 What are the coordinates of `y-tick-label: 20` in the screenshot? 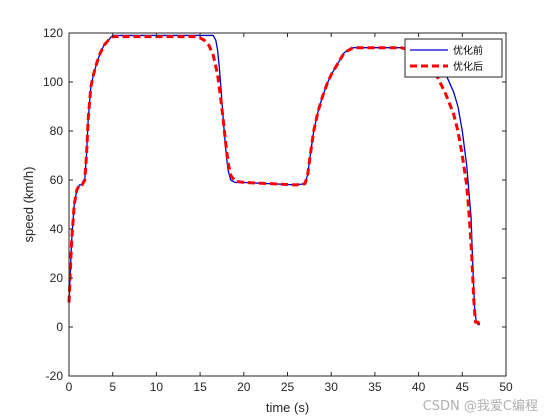 It's located at (57, 278).